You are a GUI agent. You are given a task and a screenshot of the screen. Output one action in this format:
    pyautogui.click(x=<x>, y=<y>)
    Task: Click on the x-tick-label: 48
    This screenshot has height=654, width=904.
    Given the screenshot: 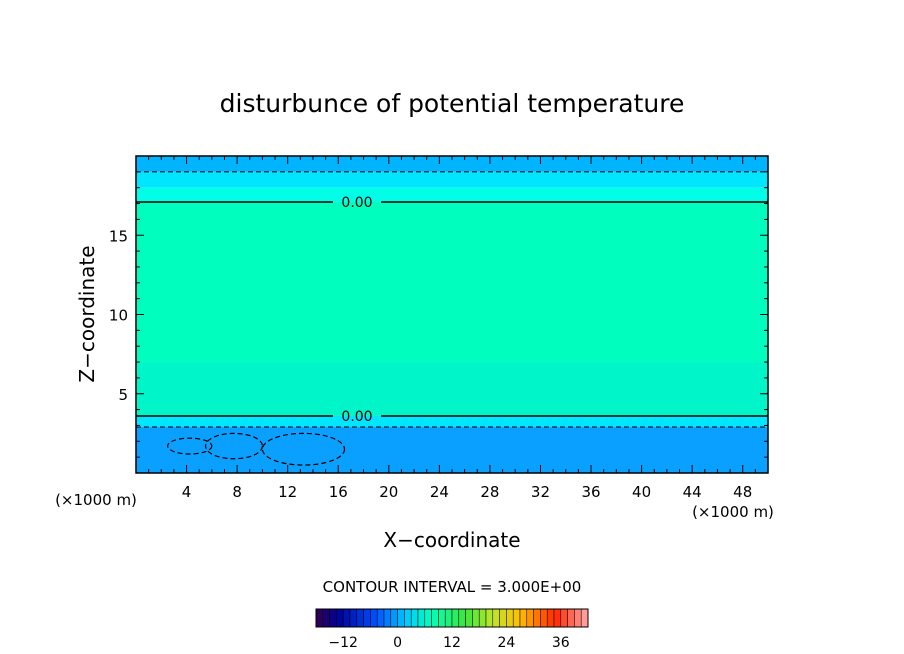 What is the action you would take?
    pyautogui.click(x=742, y=492)
    